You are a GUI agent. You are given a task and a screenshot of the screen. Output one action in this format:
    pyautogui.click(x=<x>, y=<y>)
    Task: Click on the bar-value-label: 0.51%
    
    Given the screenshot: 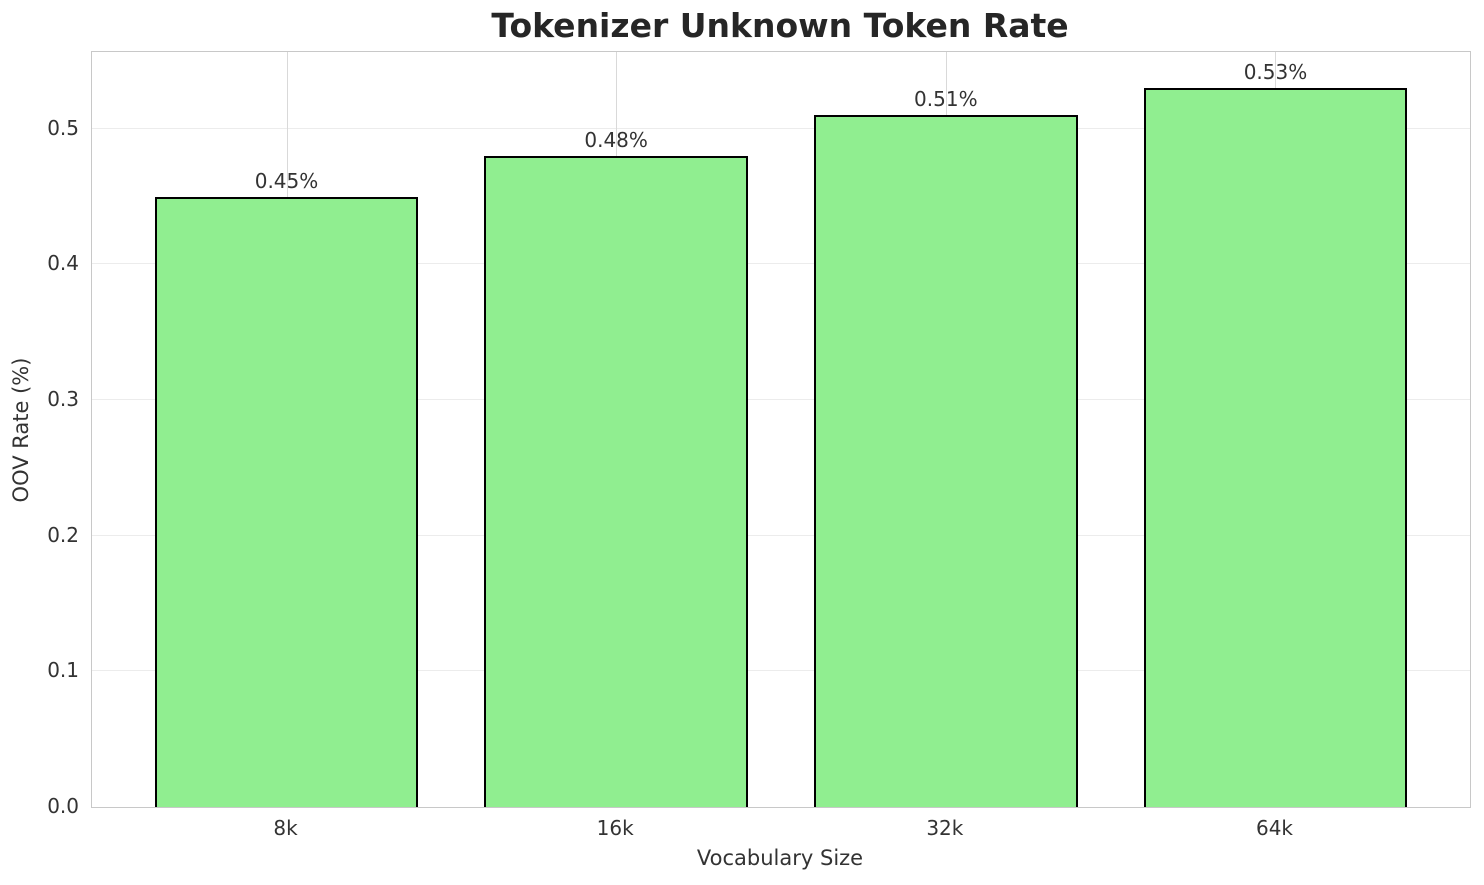 What is the action you would take?
    pyautogui.click(x=946, y=99)
    